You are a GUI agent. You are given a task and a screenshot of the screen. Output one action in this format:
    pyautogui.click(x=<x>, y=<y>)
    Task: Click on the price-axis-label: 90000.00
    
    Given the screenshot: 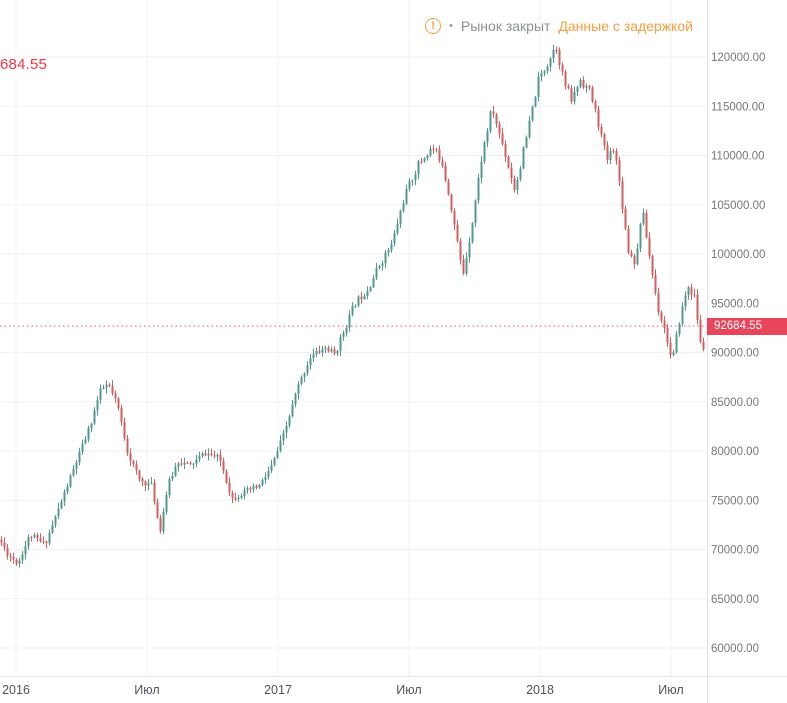 What is the action you would take?
    pyautogui.click(x=735, y=354)
    